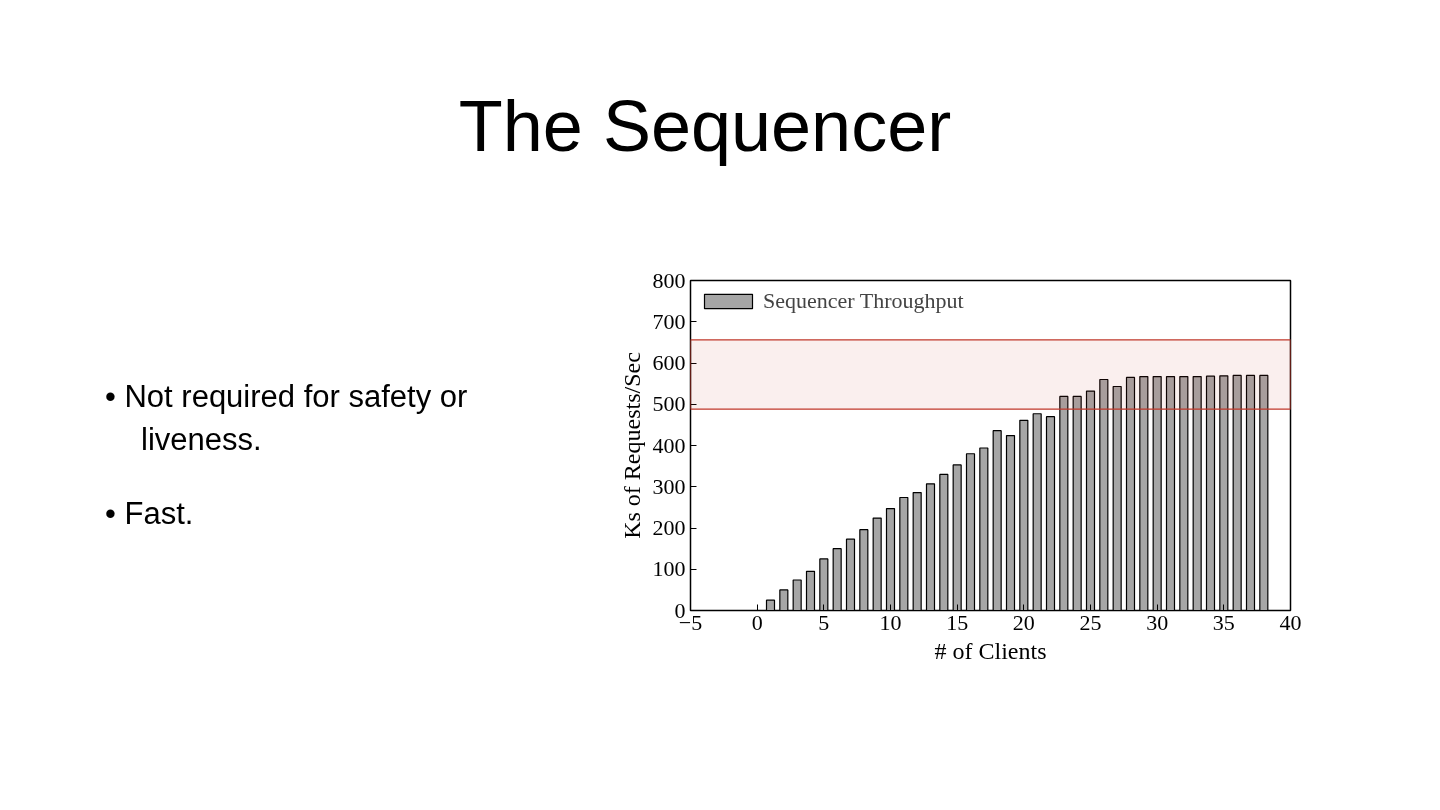  I want to click on chart-title: The Sequencer, so click(705, 126).